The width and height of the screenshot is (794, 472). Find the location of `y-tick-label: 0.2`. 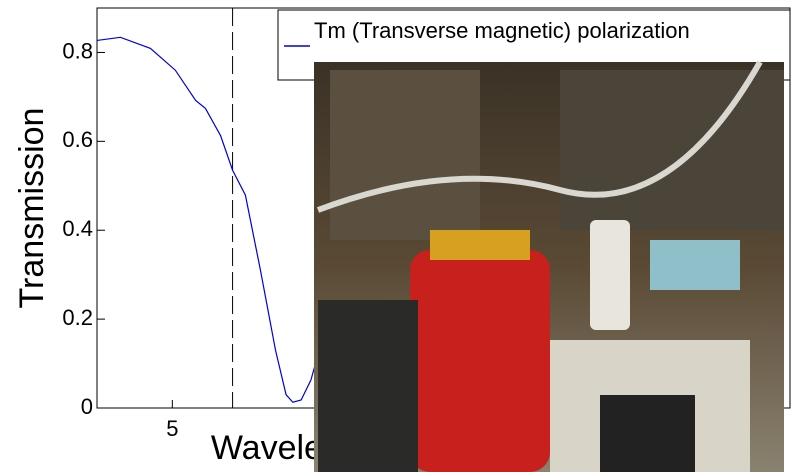

y-tick-label: 0.2 is located at coordinates (77, 317).